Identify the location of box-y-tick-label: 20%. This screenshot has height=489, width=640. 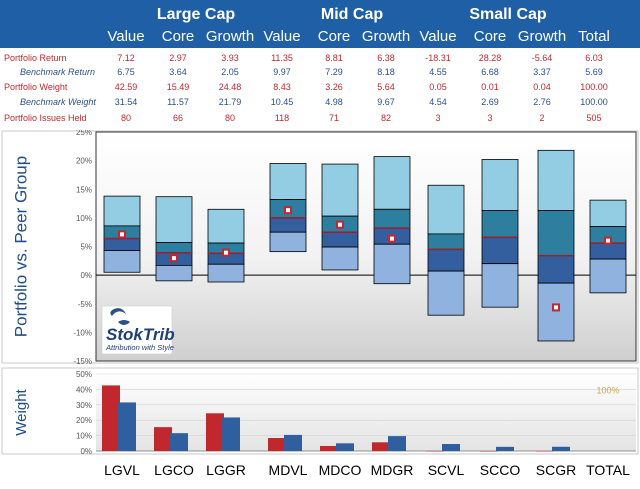
(84, 161).